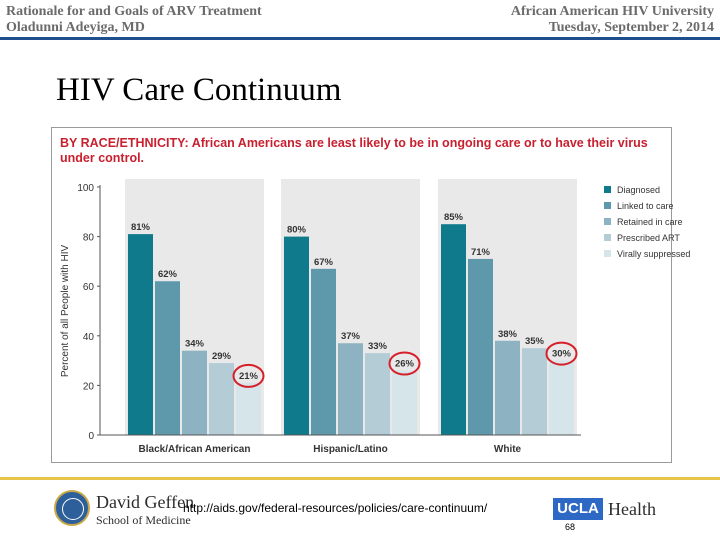 The height and width of the screenshot is (540, 720). Describe the element at coordinates (195, 449) in the screenshot. I see `category-label: Black/African American` at that location.